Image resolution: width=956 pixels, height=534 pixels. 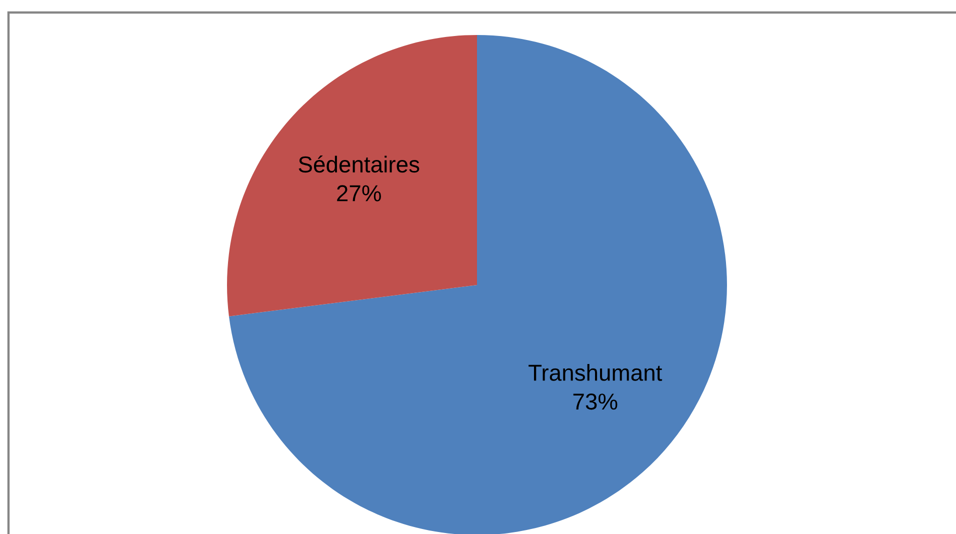 I want to click on pie-slice, so click(x=352, y=175).